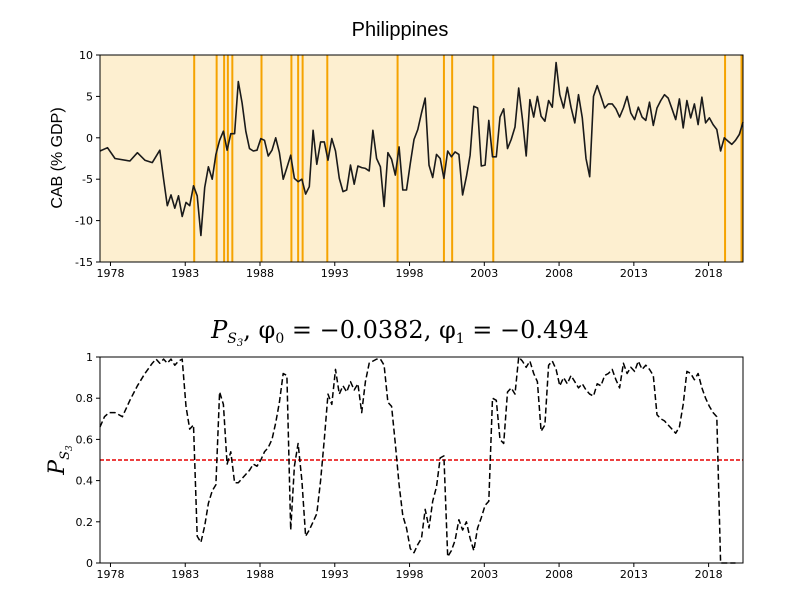 The height and width of the screenshot is (600, 800). I want to click on chart2-title: PS3, φ0 = −0.0382, φ1 = −0.494, so click(399, 332).